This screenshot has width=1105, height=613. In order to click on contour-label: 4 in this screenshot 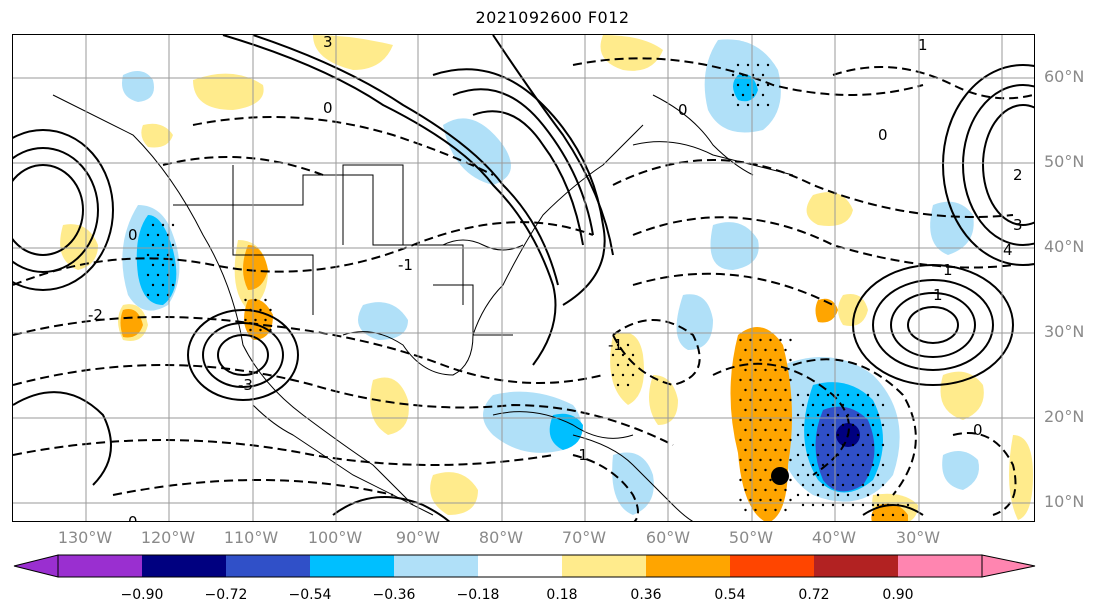, I will do `click(1008, 250)`.